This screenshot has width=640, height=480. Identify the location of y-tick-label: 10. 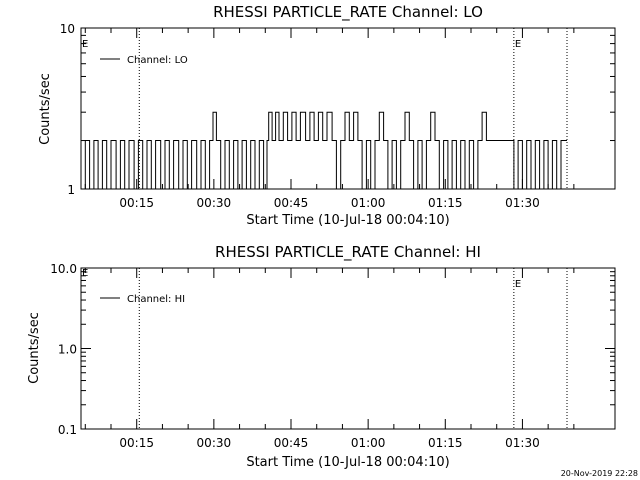
(67, 29).